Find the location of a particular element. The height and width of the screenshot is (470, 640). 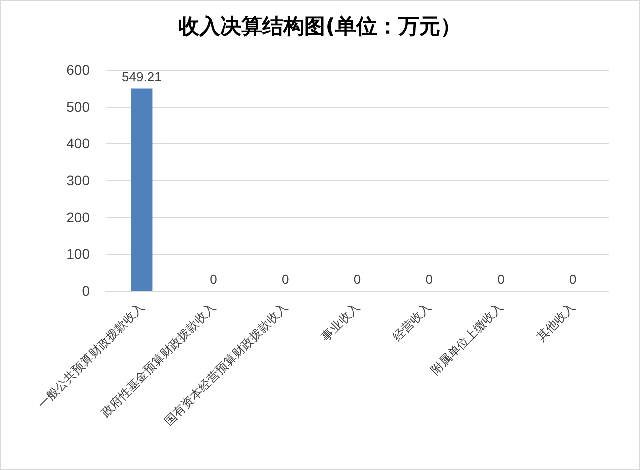

x-tick-label: 其他收入 is located at coordinates (556, 322).